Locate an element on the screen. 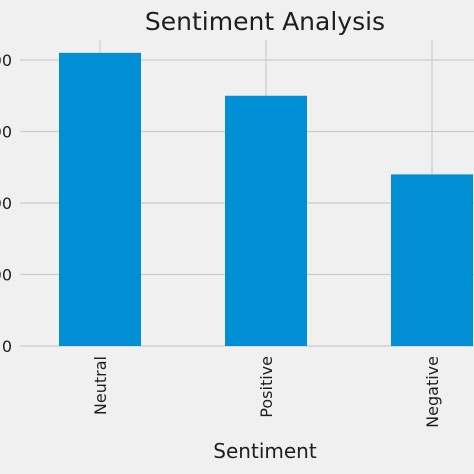 This screenshot has width=474, height=474. bar-positive is located at coordinates (266, 220).